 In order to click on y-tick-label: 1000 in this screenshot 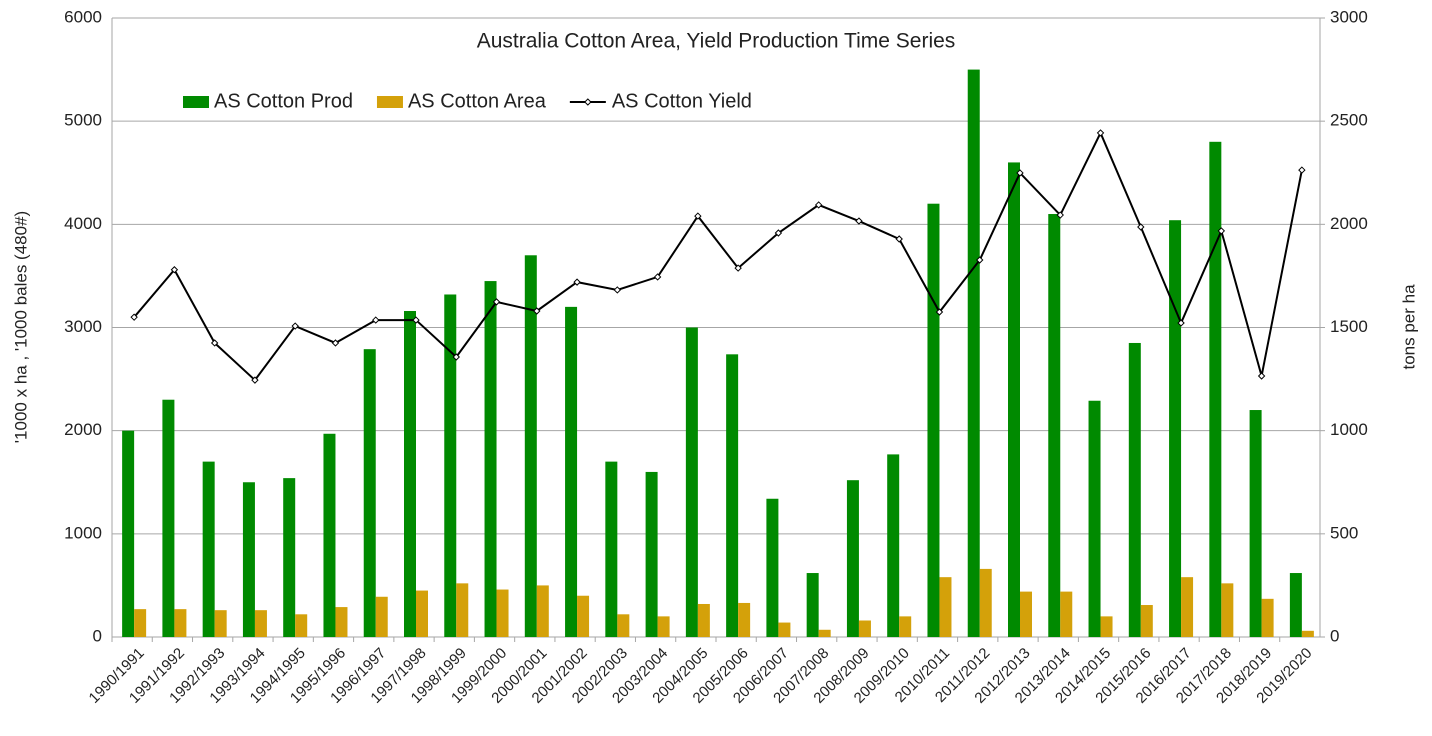, I will do `click(83, 532)`.